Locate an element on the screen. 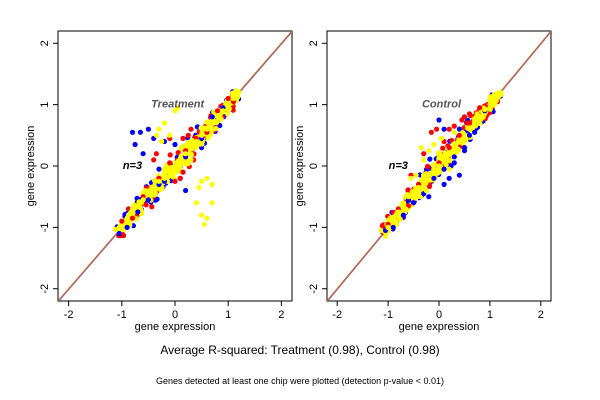 This screenshot has height=400, width=600. x-tick-label: -1 is located at coordinates (388, 315).